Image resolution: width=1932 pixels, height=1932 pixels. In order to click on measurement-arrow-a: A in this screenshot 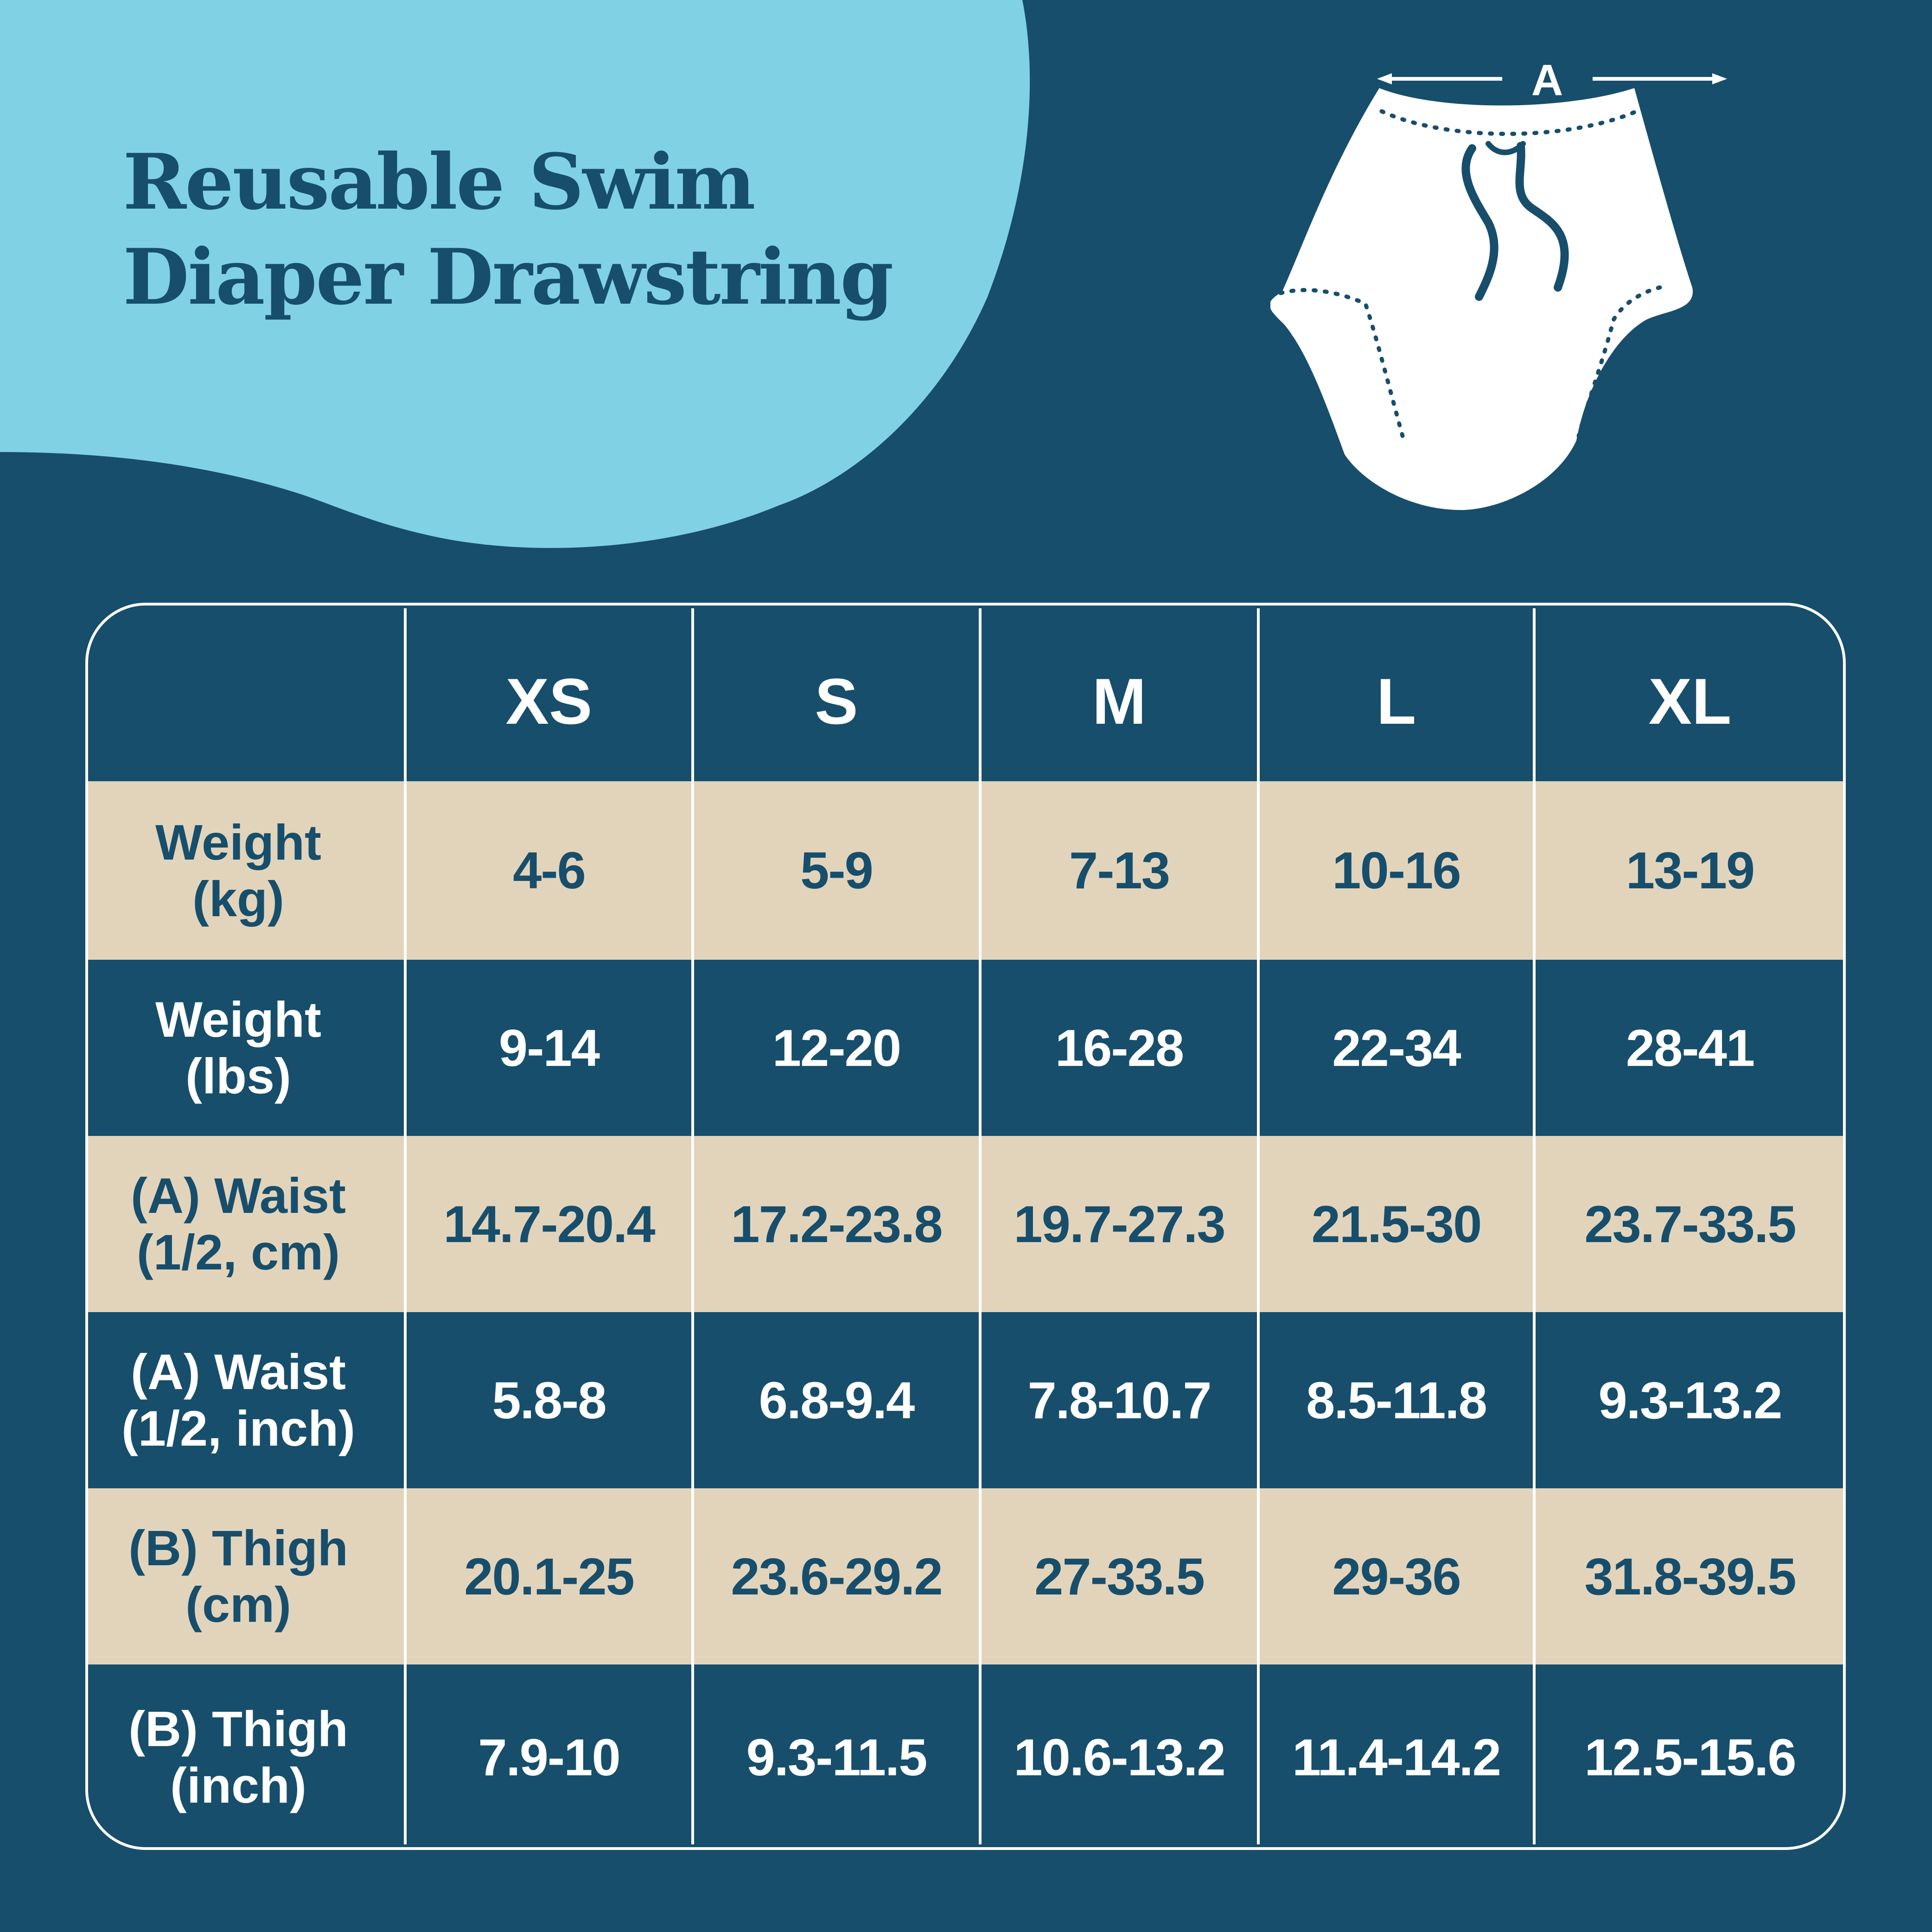, I will do `click(1552, 80)`.